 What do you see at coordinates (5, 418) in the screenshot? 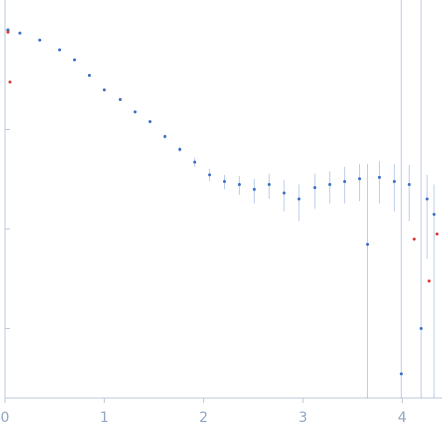
I see `x-tick-label: 0` at bounding box center [5, 418].